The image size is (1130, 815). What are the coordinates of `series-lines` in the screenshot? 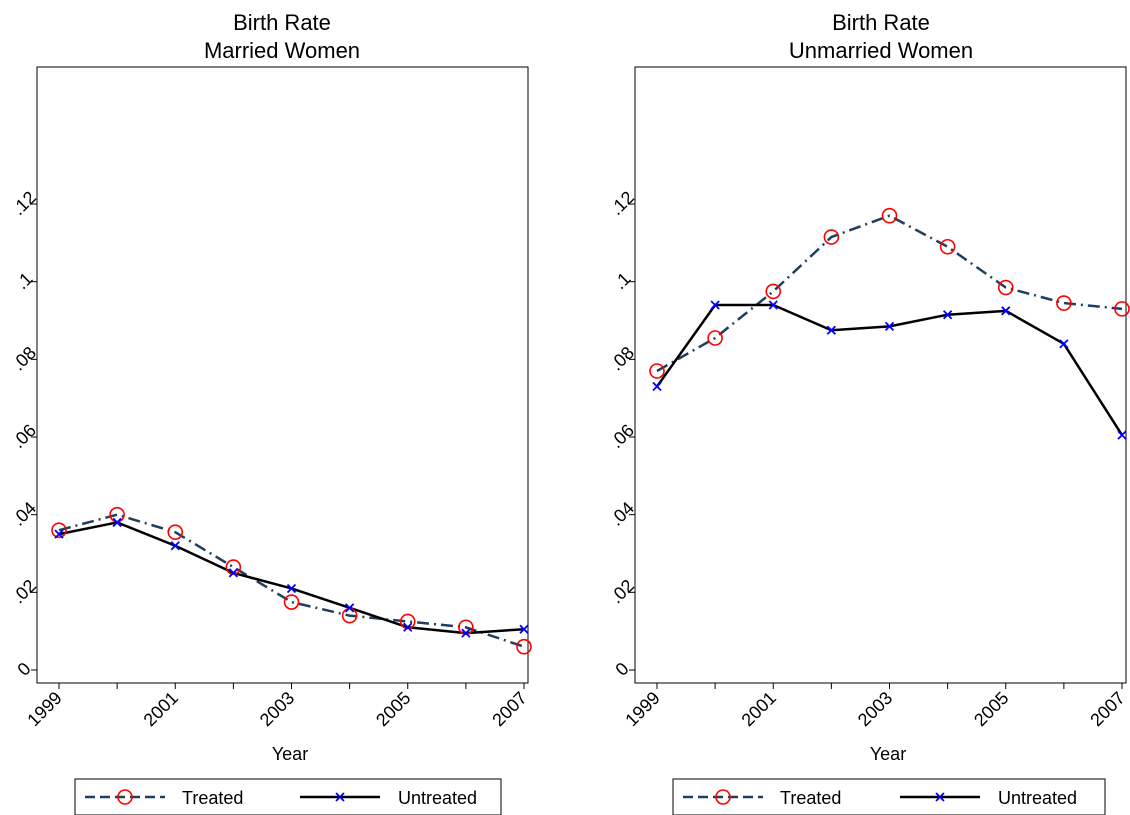 It's located at (291, 580).